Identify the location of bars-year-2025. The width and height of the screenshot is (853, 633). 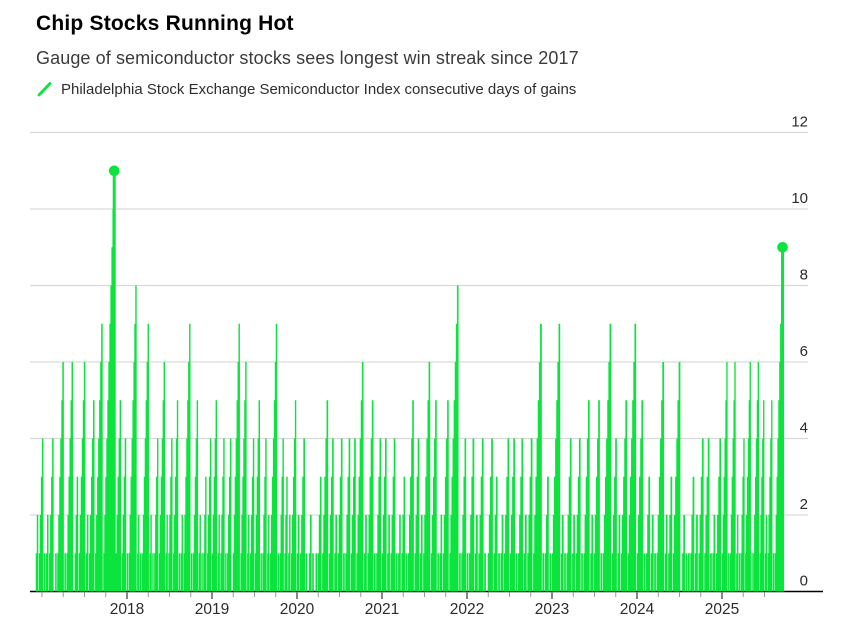
(752, 419).